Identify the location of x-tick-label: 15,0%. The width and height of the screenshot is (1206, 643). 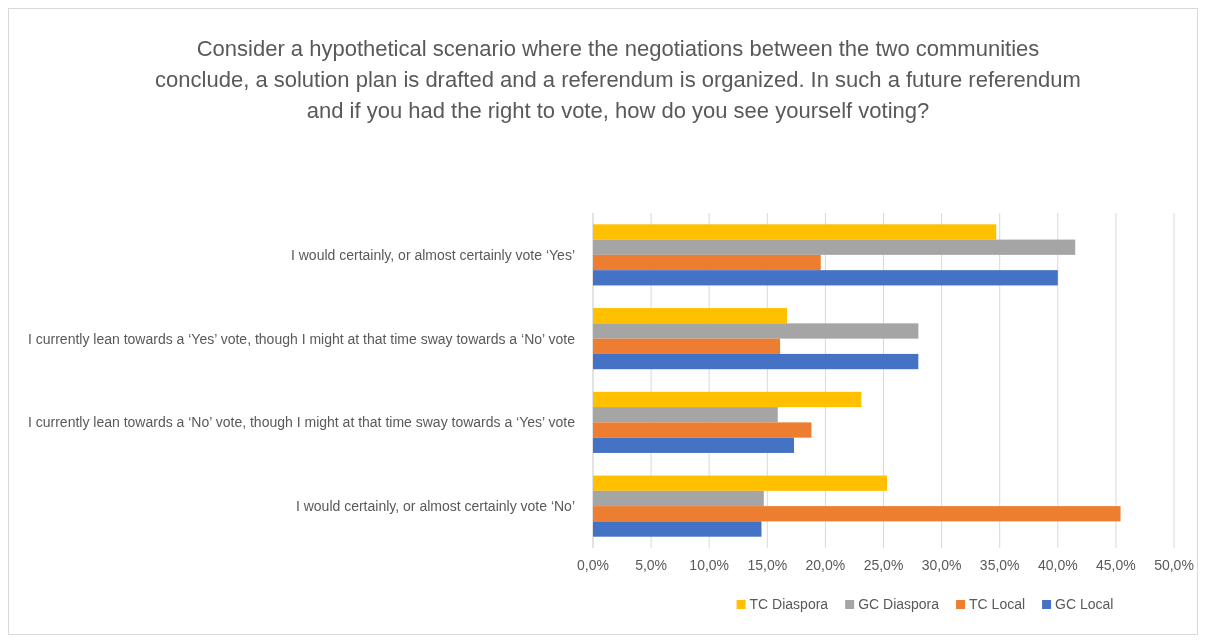
(767, 565).